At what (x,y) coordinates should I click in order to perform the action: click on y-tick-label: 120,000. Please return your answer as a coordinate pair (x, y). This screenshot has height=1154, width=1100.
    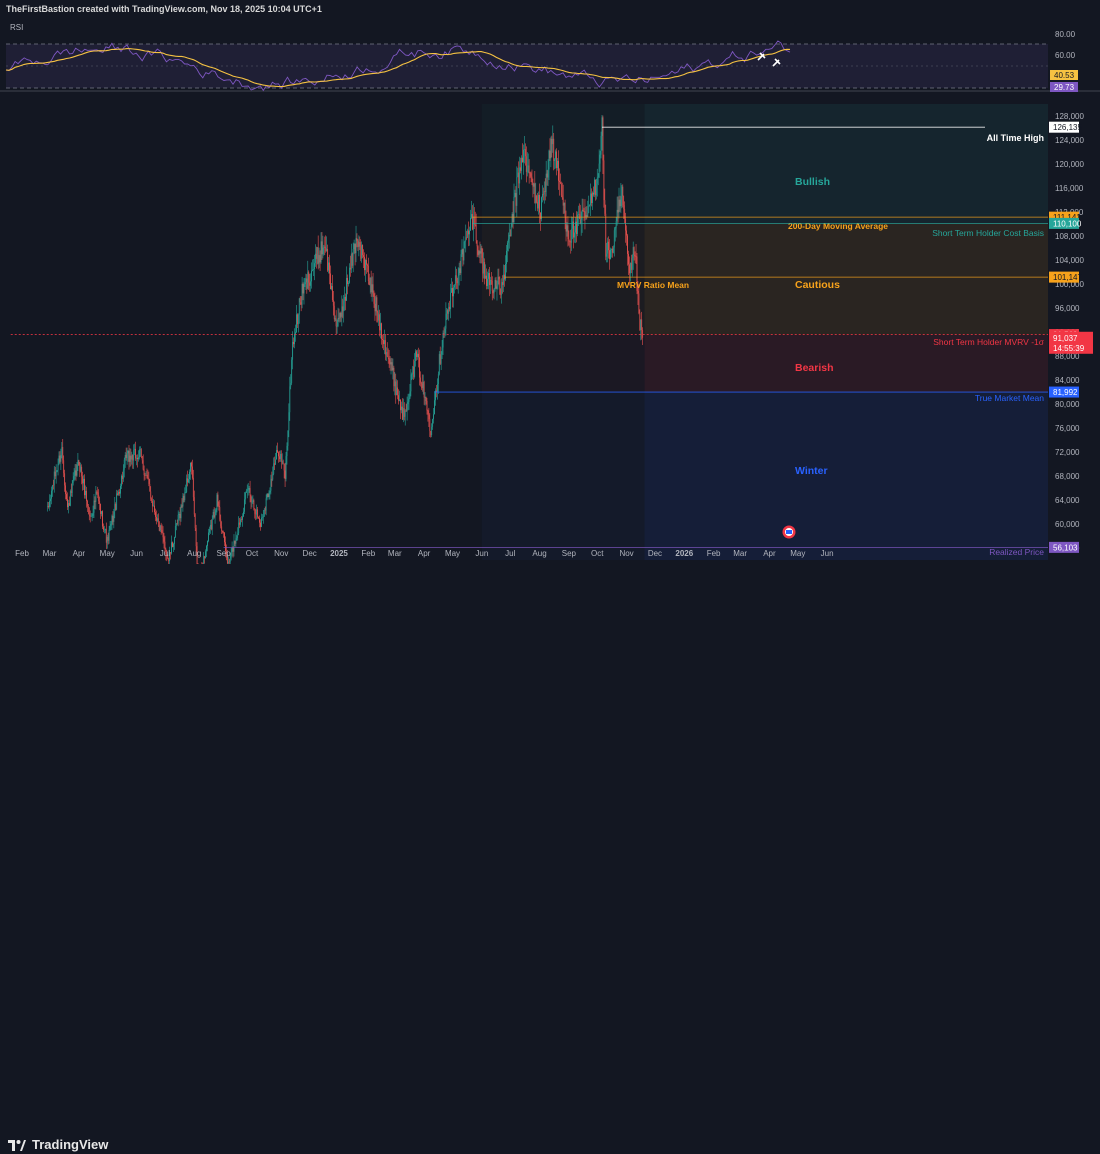
    Looking at the image, I should click on (1069, 164).